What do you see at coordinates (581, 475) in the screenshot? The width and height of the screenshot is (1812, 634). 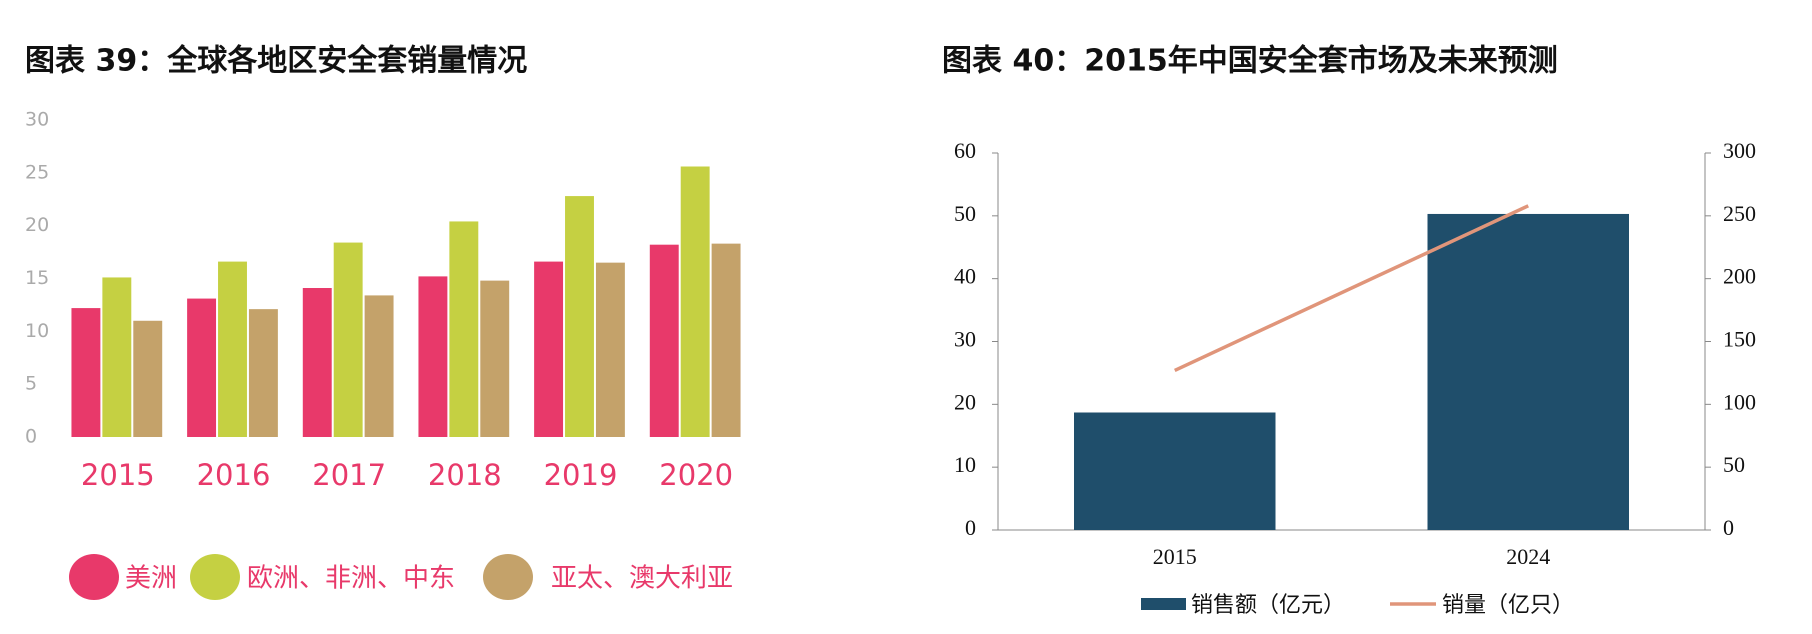 I see `x-tick-label: 2019` at bounding box center [581, 475].